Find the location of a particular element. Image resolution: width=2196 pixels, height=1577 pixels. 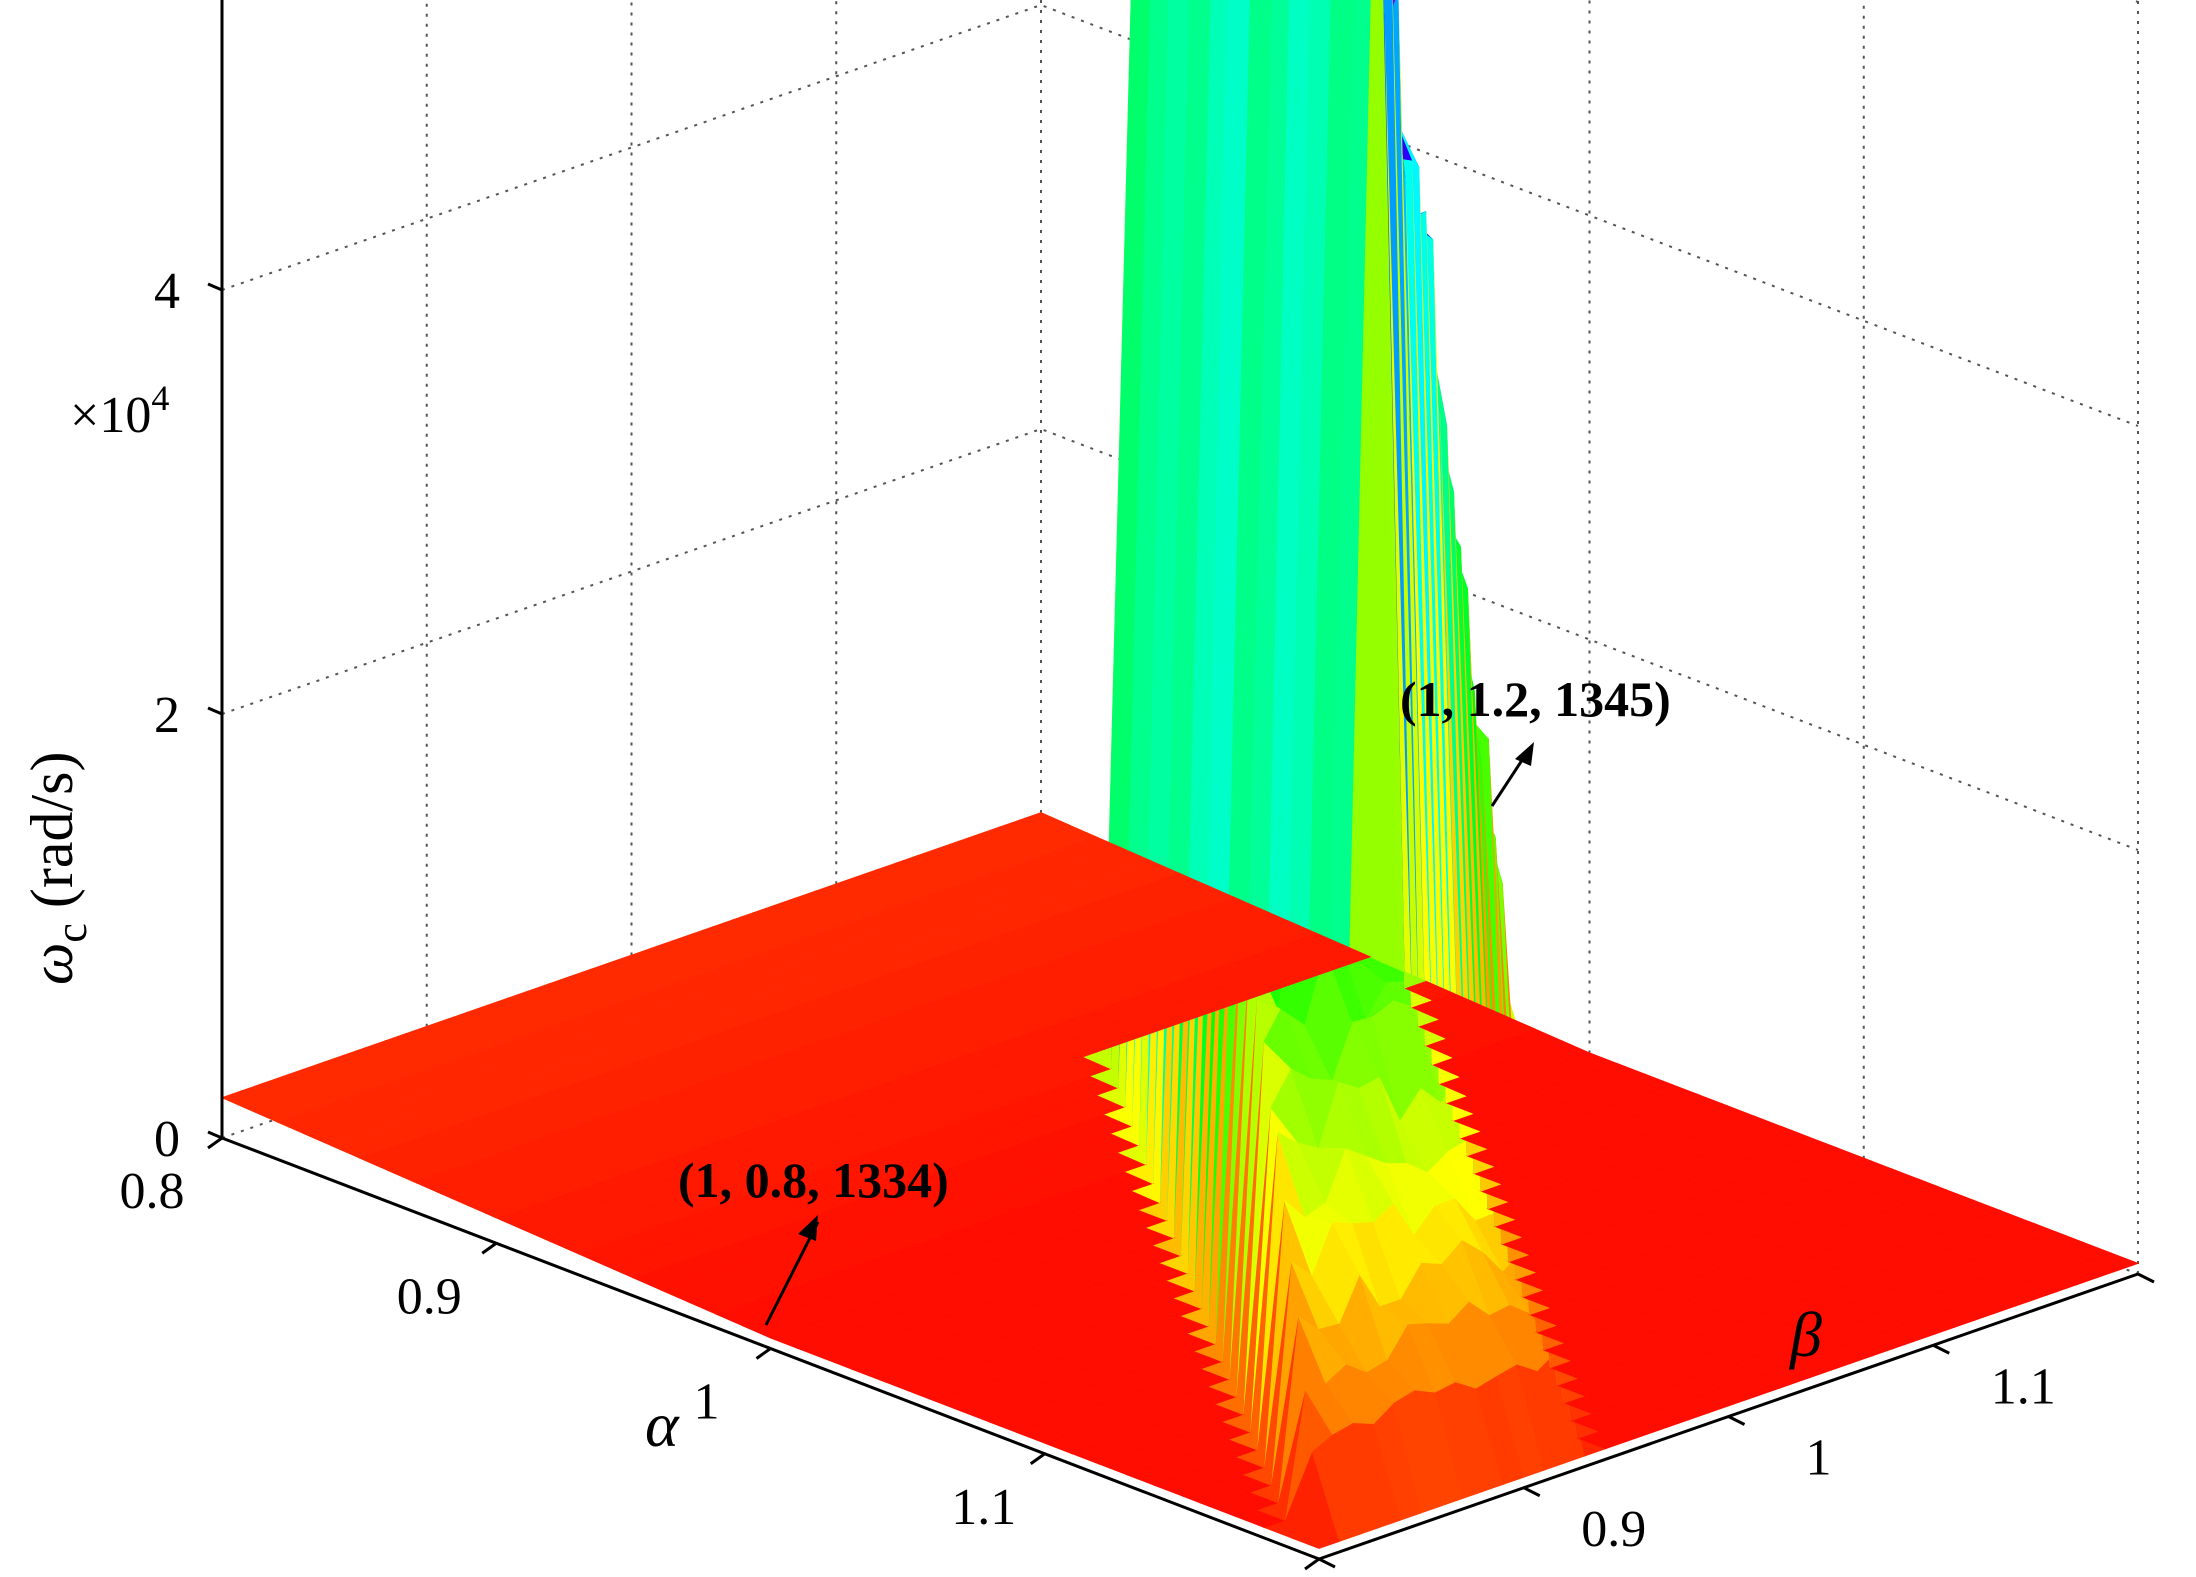

z-axis-symbol: ω is located at coordinates (52, 964).